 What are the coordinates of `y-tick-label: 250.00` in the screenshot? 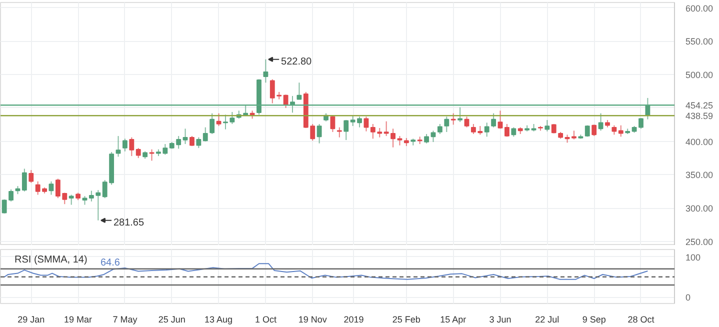 It's located at (700, 241).